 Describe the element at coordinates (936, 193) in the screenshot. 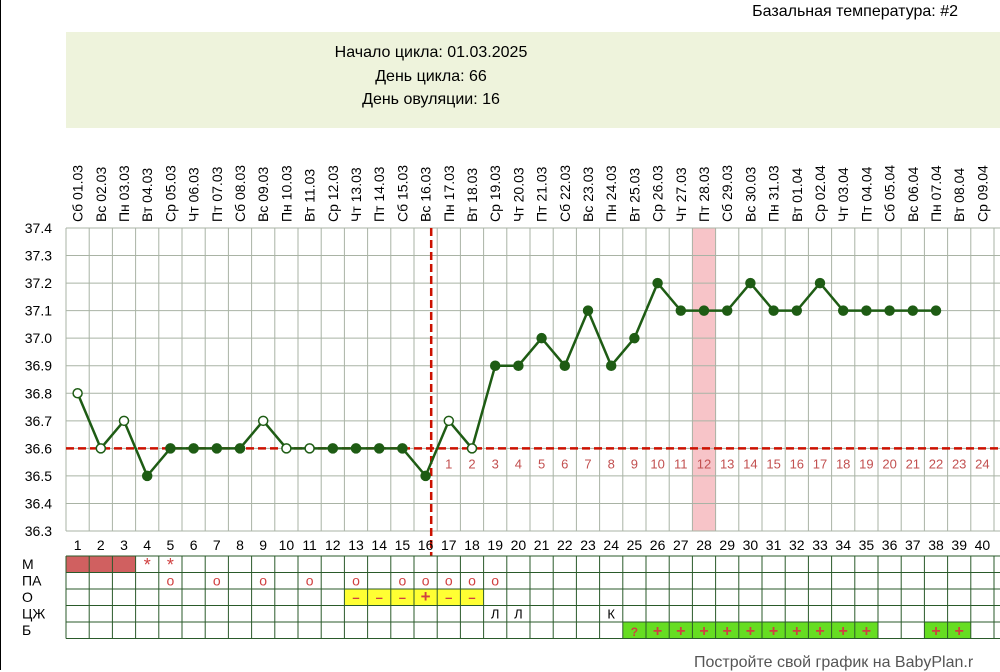

I see `date-label: Пн 07.04` at that location.